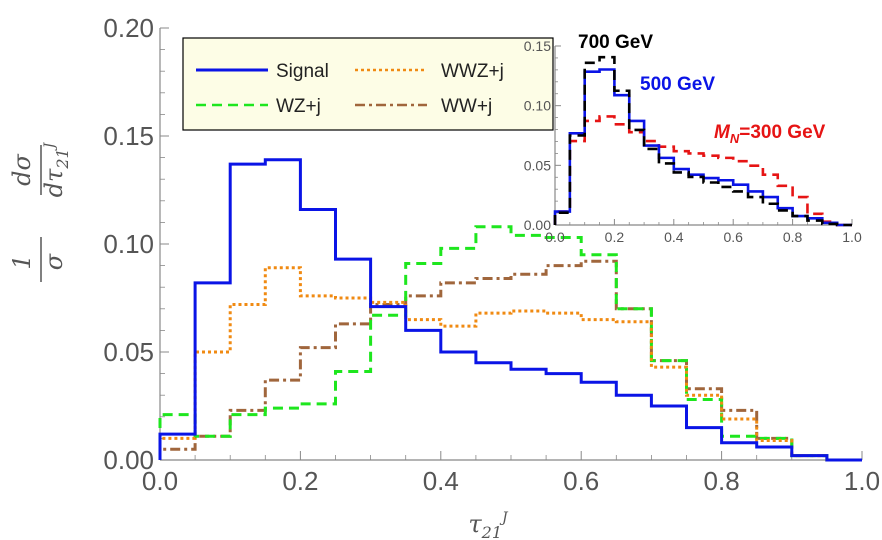  Describe the element at coordinates (128, 244) in the screenshot. I see `main-y-tick-label: 0.10` at that location.